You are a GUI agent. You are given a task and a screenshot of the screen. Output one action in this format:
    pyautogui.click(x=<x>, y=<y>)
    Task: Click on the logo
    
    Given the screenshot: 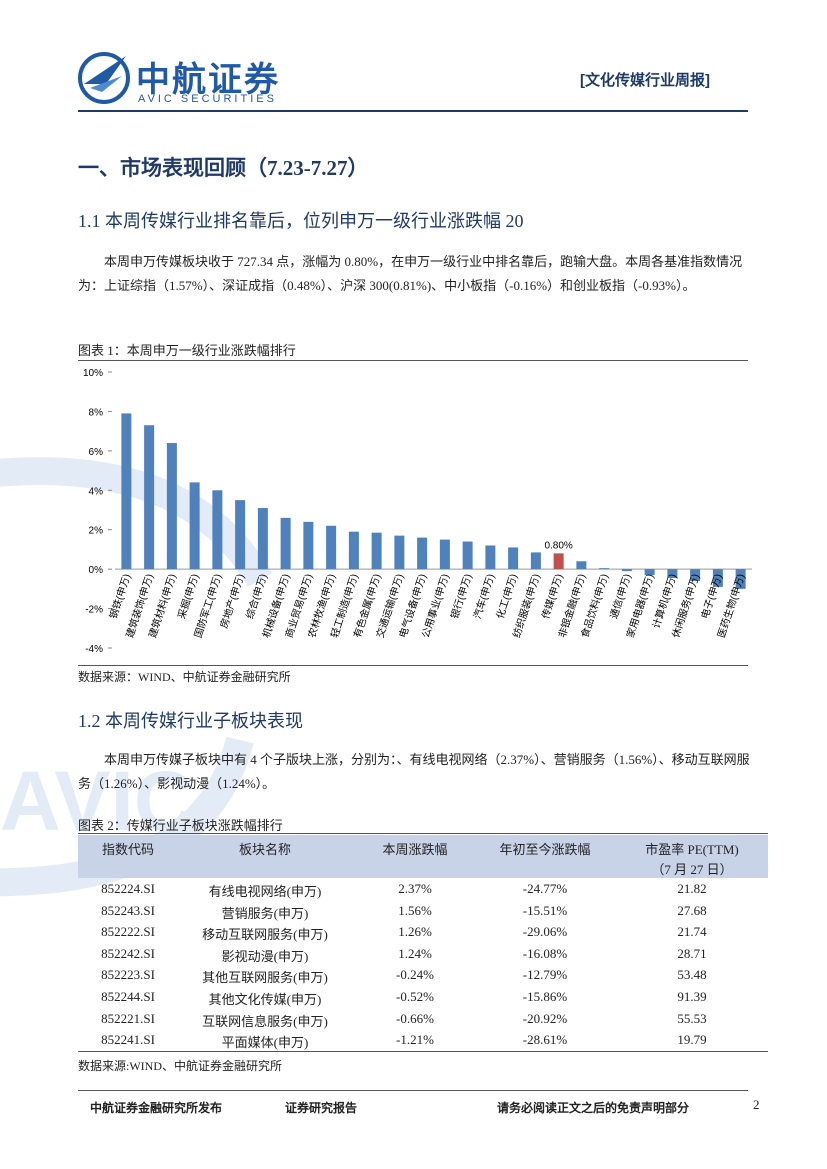 What is the action you would take?
    pyautogui.click(x=104, y=78)
    